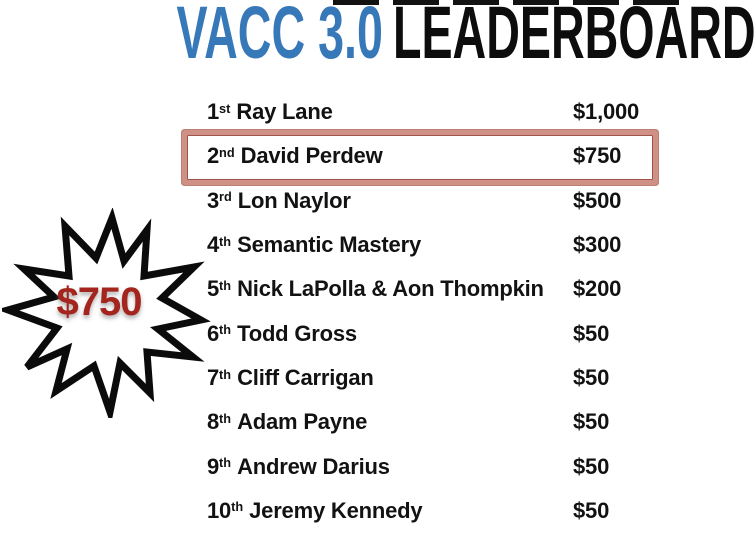 The image size is (754, 546). Describe the element at coordinates (297, 333) in the screenshot. I see `entrant-label: Todd Gross` at that location.